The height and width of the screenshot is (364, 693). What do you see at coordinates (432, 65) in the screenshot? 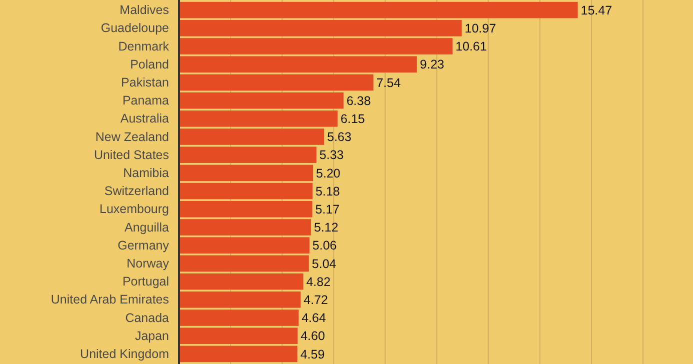
I see `data-label: 9.23` at bounding box center [432, 65].